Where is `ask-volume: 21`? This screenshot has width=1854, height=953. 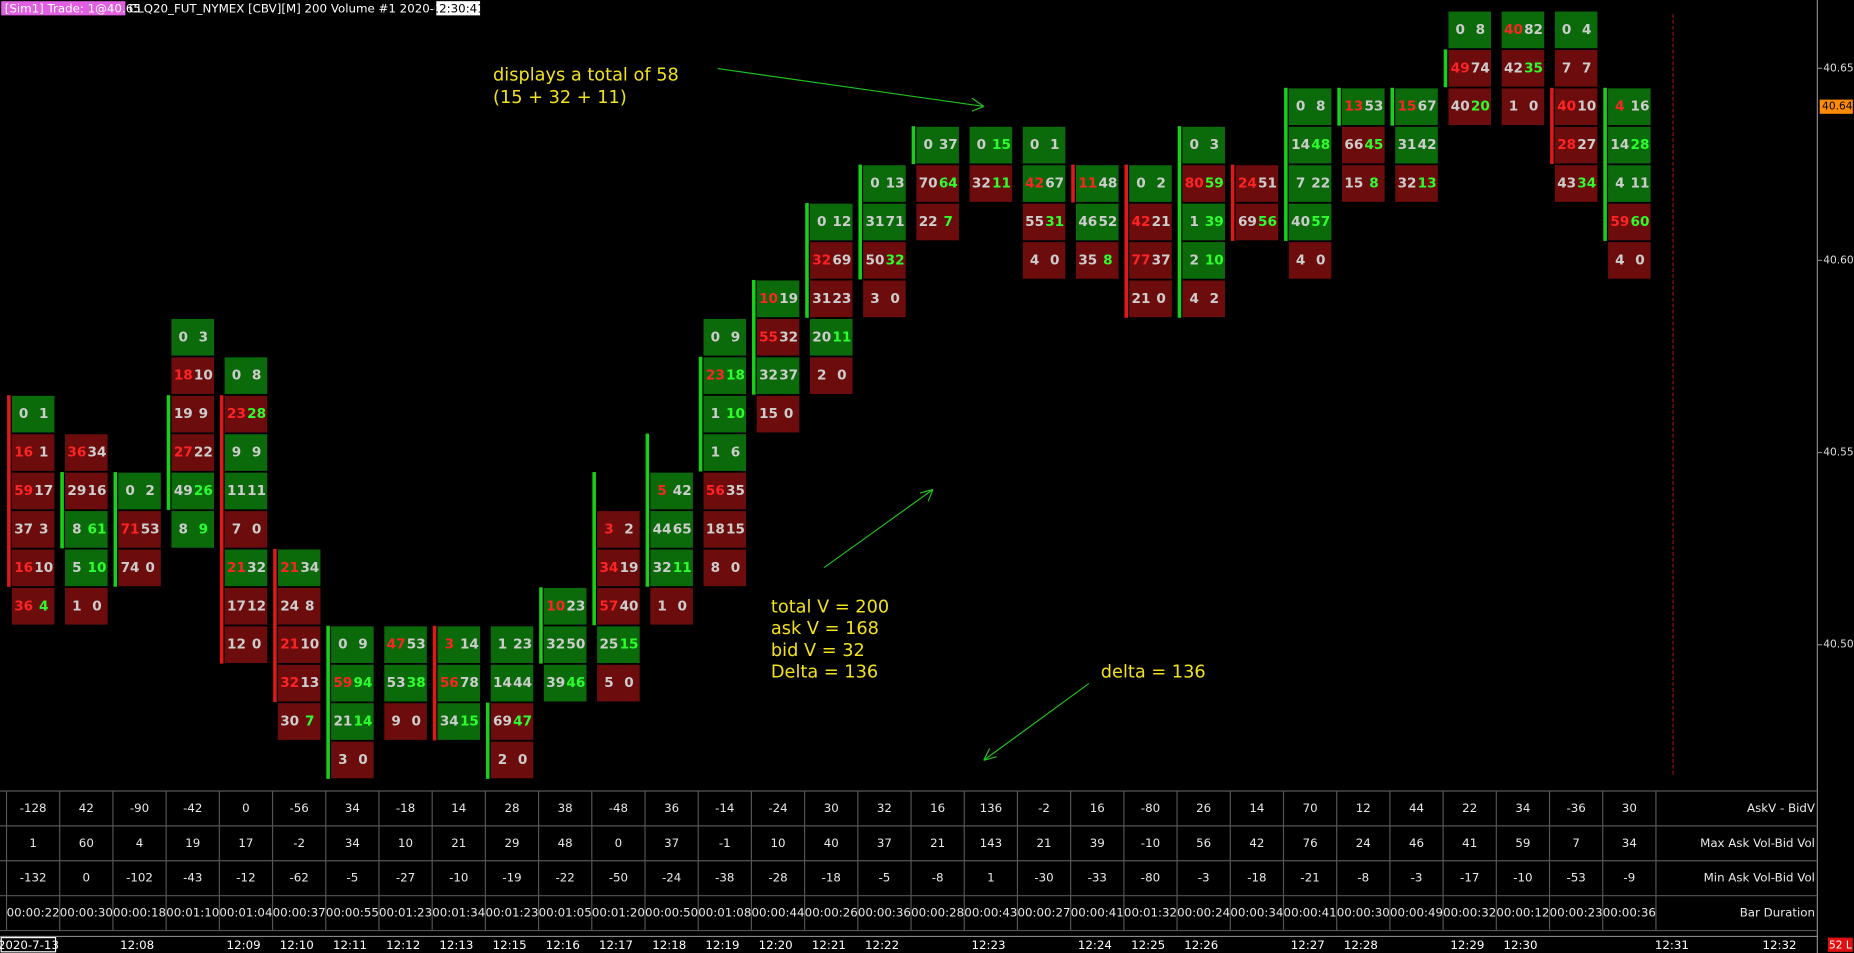 ask-volume: 21 is located at coordinates (1161, 222).